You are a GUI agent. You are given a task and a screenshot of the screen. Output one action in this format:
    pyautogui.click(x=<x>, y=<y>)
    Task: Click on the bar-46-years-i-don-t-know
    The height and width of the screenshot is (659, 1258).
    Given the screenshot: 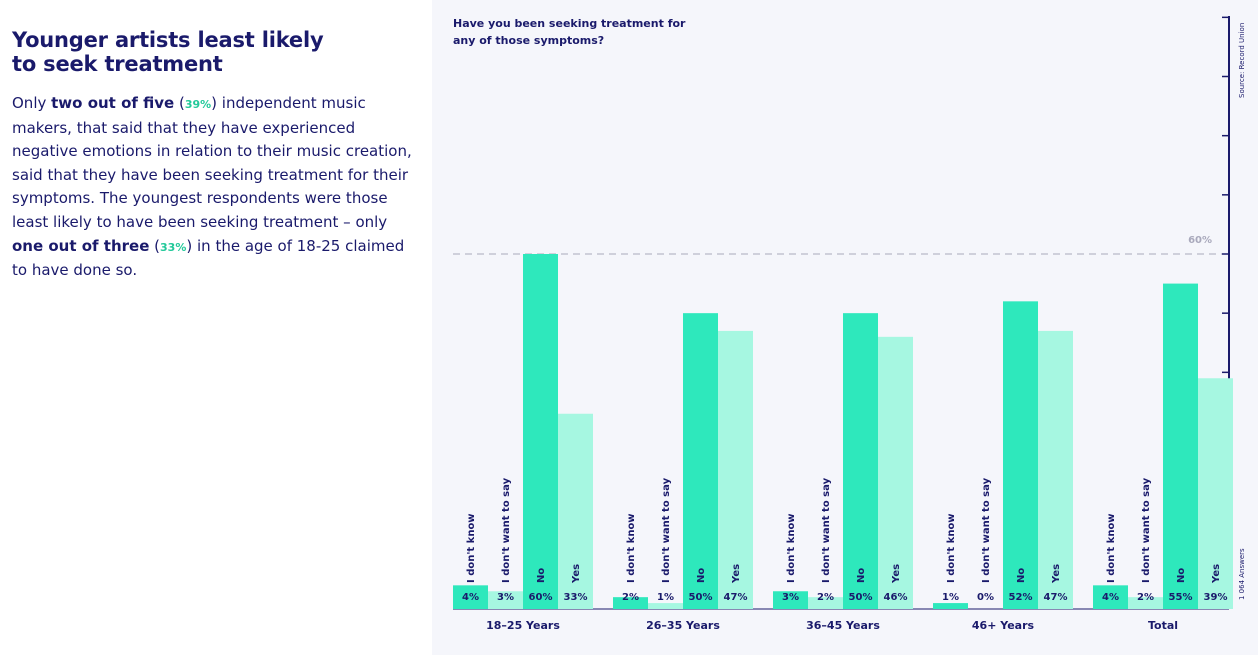 What is the action you would take?
    pyautogui.click(x=950, y=606)
    